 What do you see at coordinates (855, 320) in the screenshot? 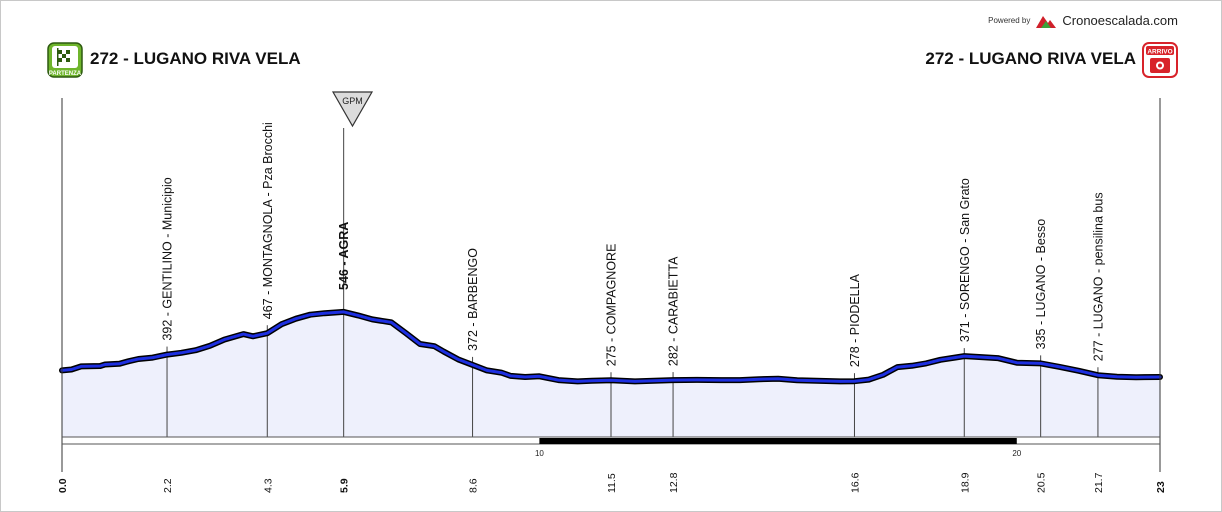
I see `waypoint-label: 278 - PIODELLA` at bounding box center [855, 320].